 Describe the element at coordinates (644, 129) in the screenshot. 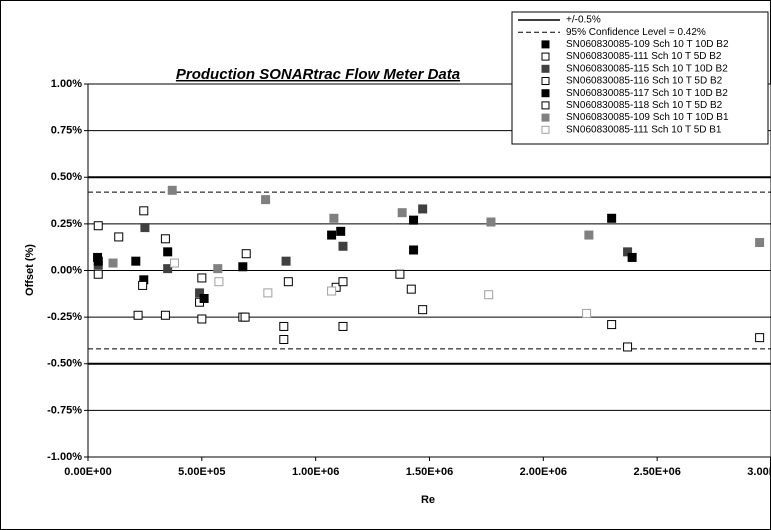

I see `legend-label: SN060830085-111 Sch 10 T 5D B1` at that location.